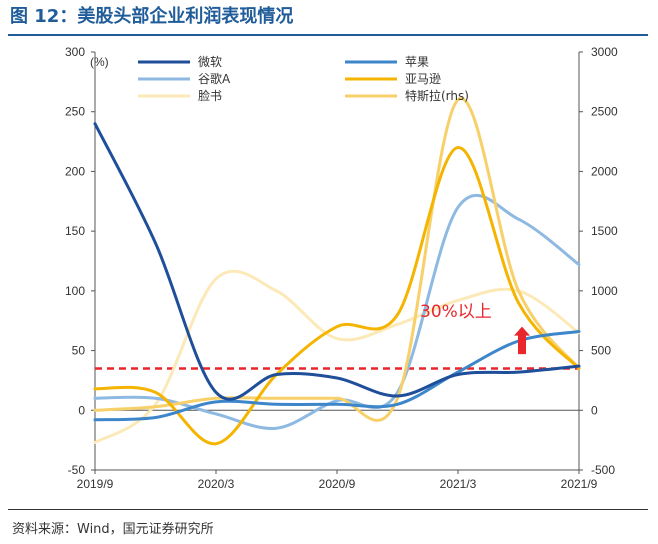 The width and height of the screenshot is (658, 544). What do you see at coordinates (604, 291) in the screenshot?
I see `right-tick-label: 1000` at bounding box center [604, 291].